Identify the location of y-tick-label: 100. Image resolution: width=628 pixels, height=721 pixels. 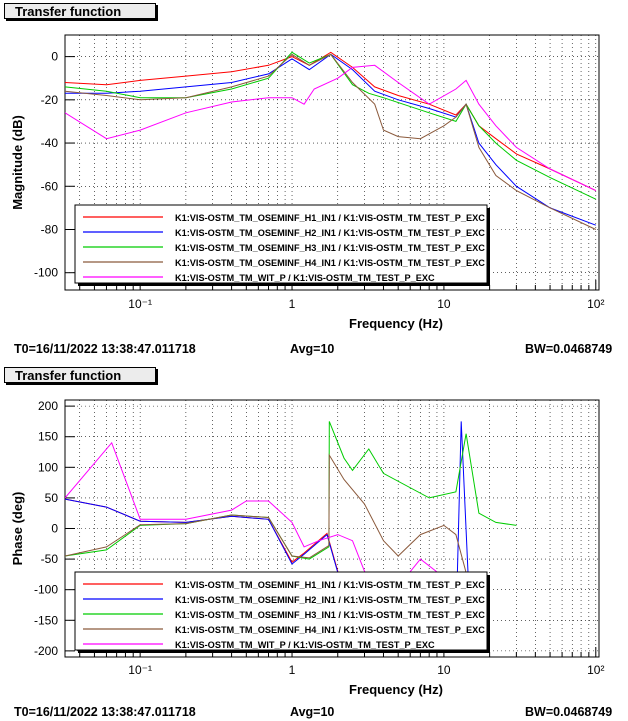
(48, 467).